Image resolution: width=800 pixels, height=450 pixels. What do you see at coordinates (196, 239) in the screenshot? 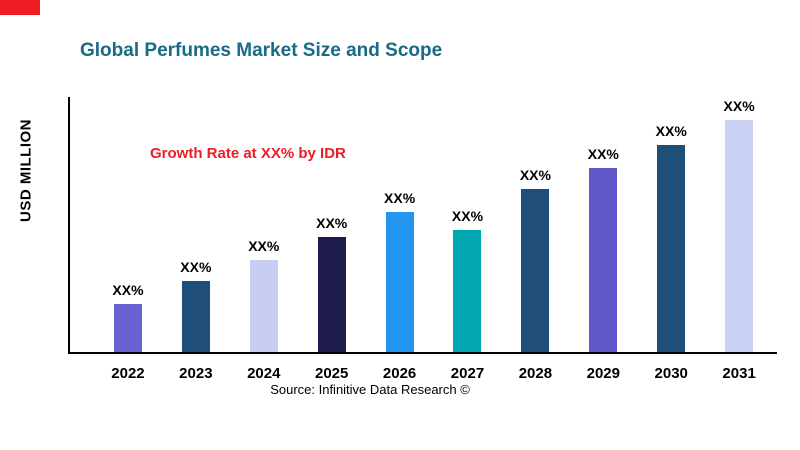
I see `bar-group-2023: XX% 2023` at bounding box center [196, 239].